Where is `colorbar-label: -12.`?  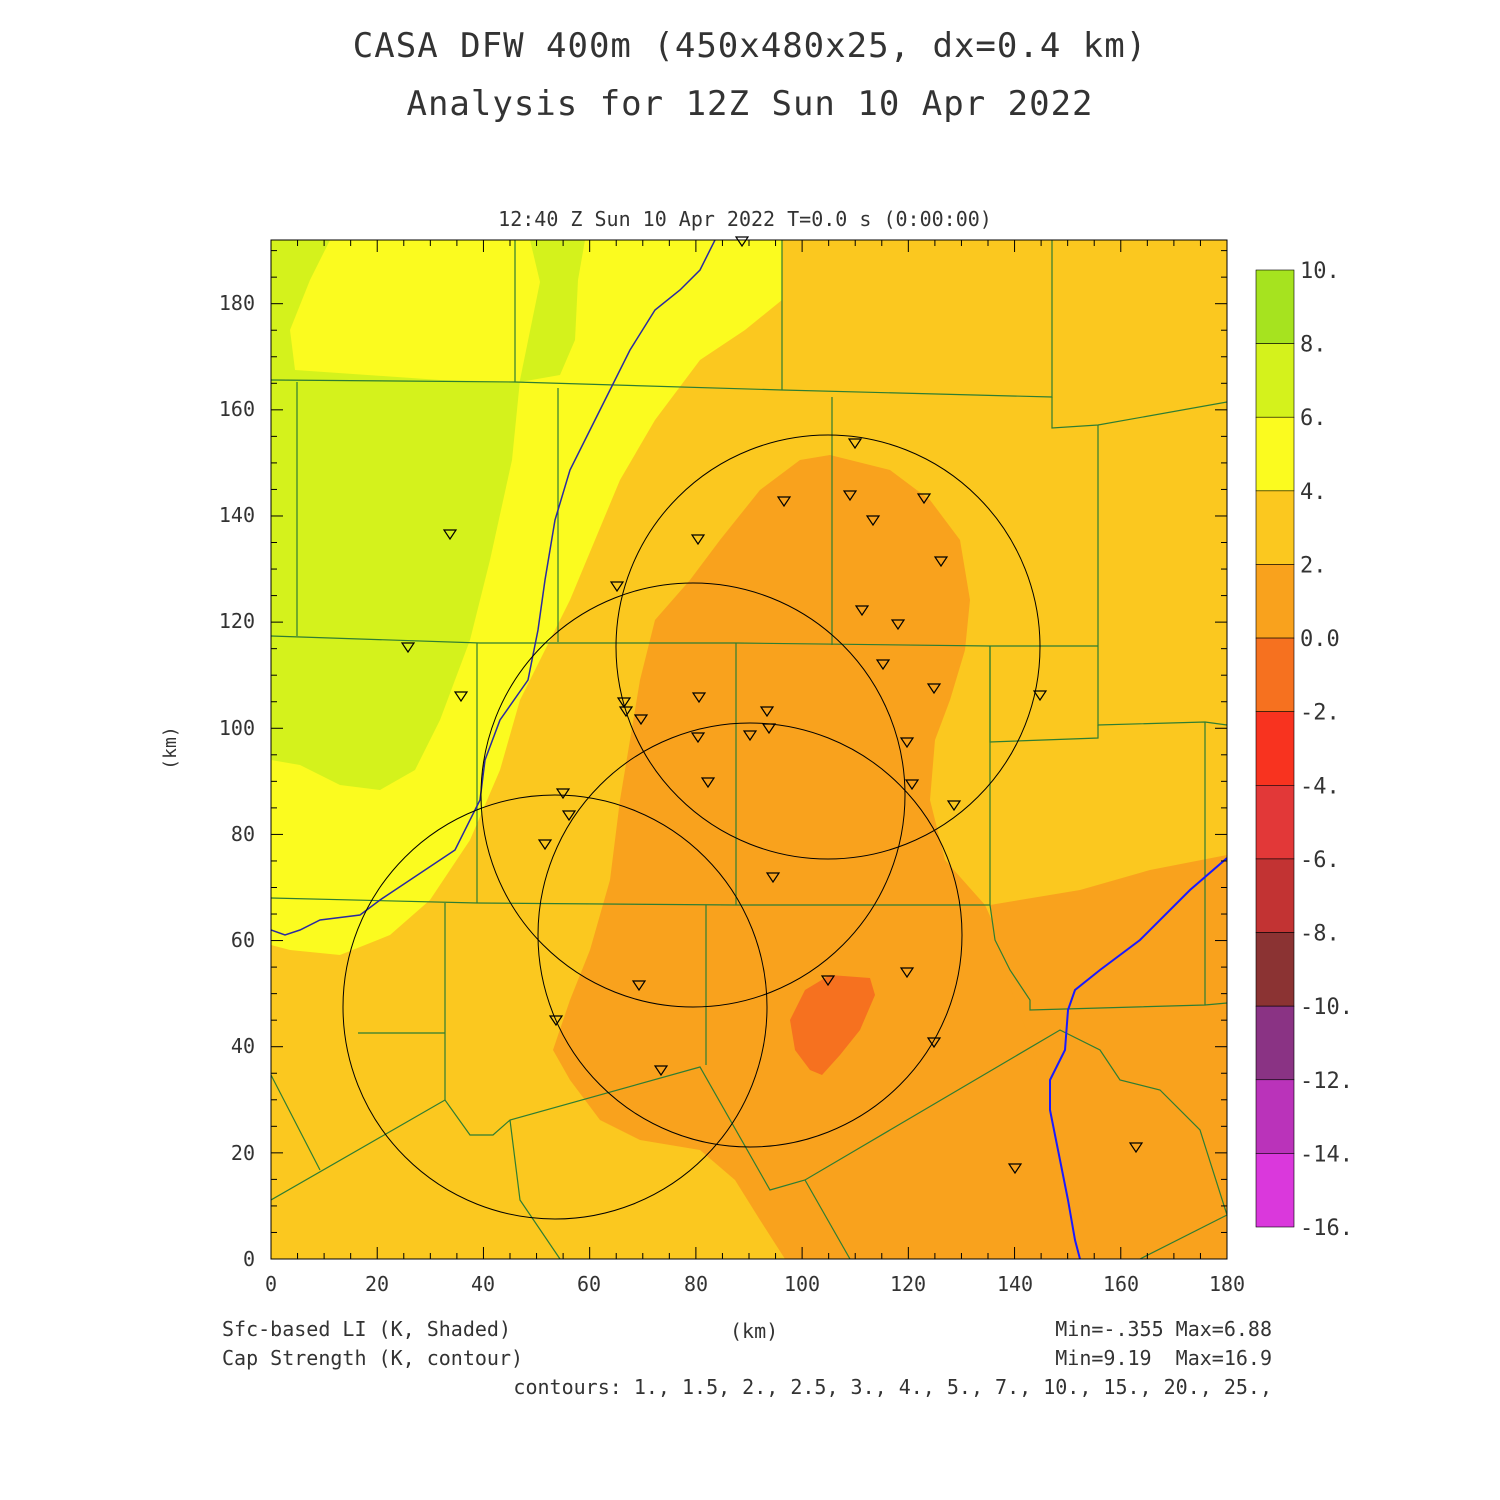
colorbar-label: -12. is located at coordinates (1326, 1081).